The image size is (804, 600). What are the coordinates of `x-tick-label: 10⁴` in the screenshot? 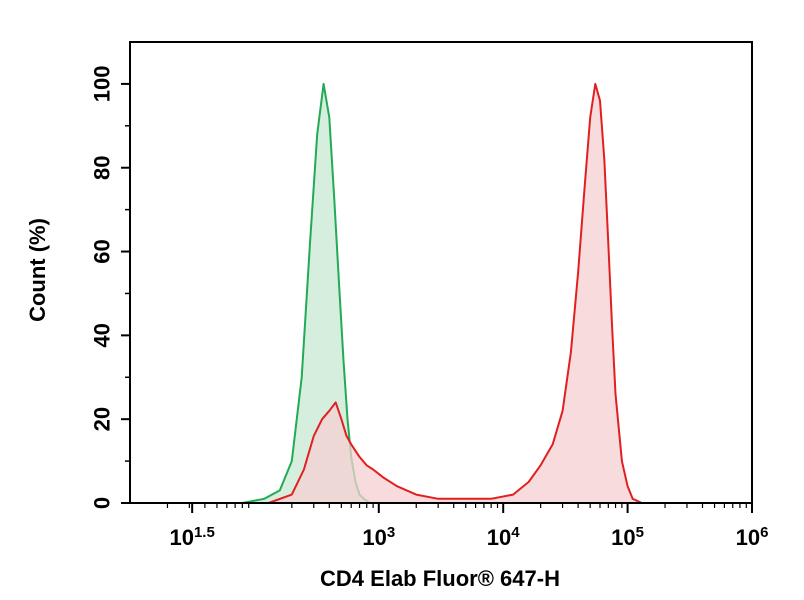 It's located at (503, 537).